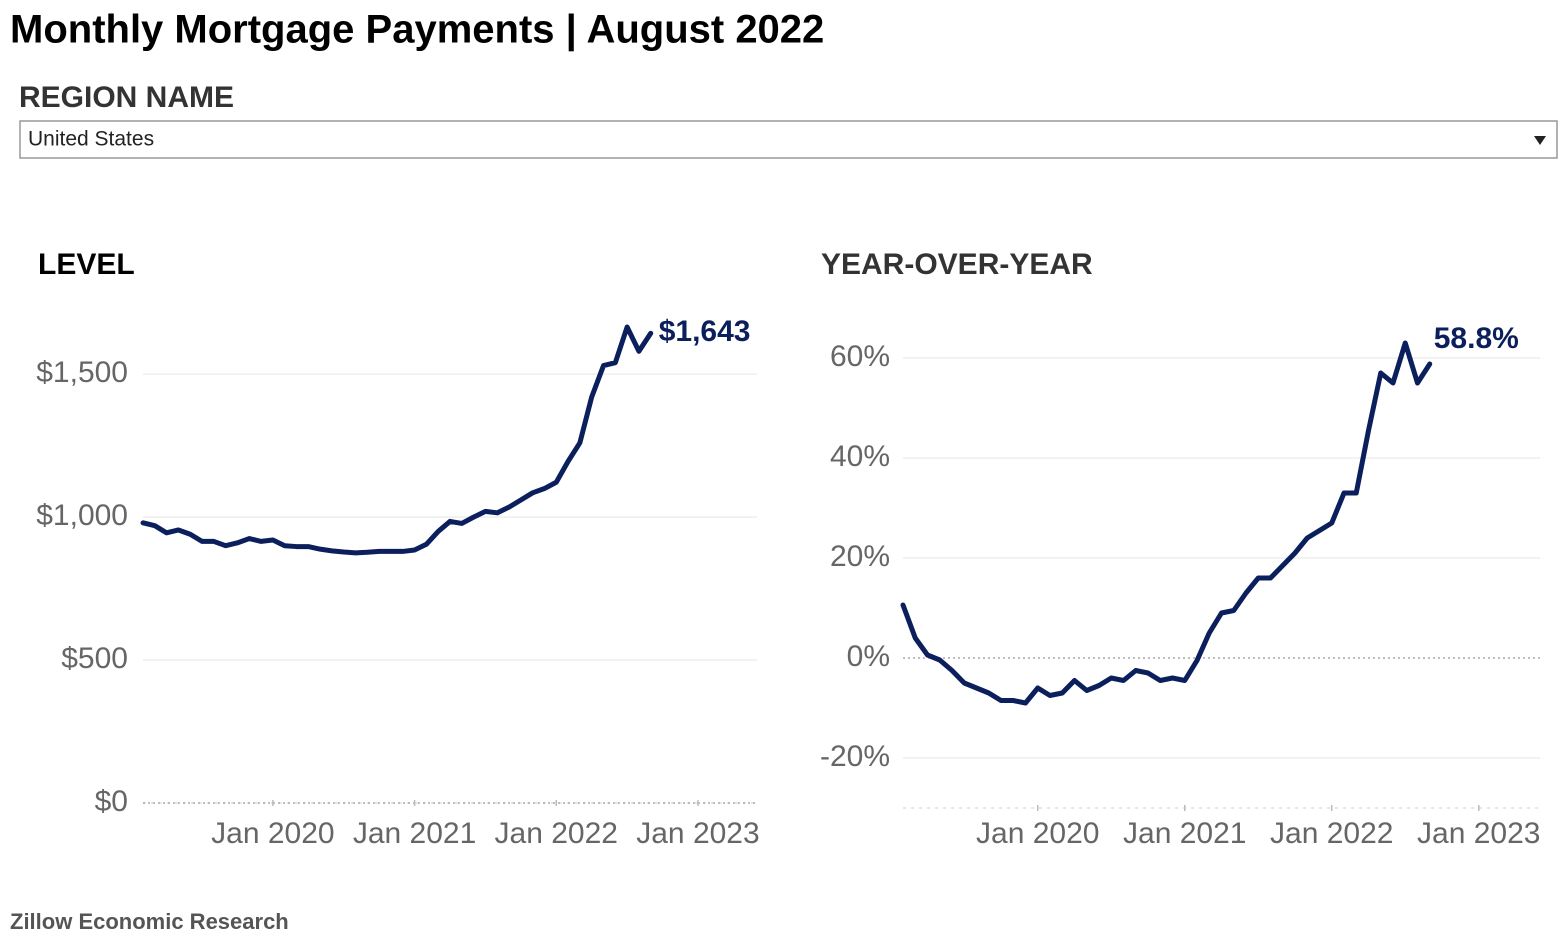  Describe the element at coordinates (957, 264) in the screenshot. I see `chart-title: YEAR-OVER-YEAR` at that location.